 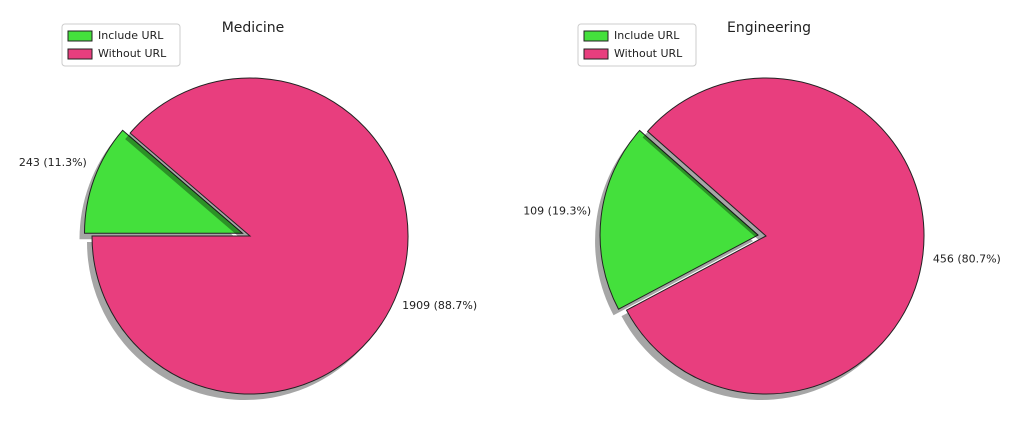 What do you see at coordinates (439, 305) in the screenshot?
I see `value-label: 1909 (88.7%)` at bounding box center [439, 305].